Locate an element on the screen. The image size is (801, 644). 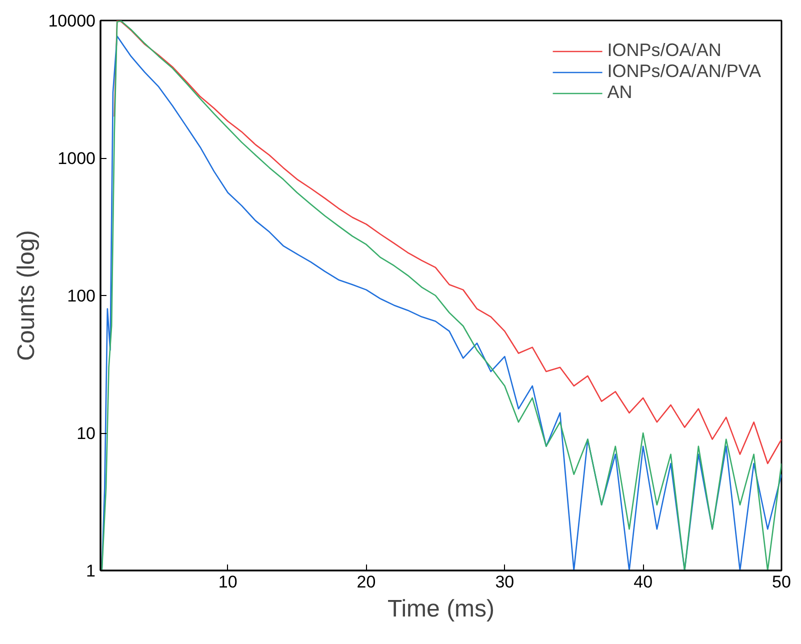
y-tick-label: 10000 is located at coordinates (72, 21).